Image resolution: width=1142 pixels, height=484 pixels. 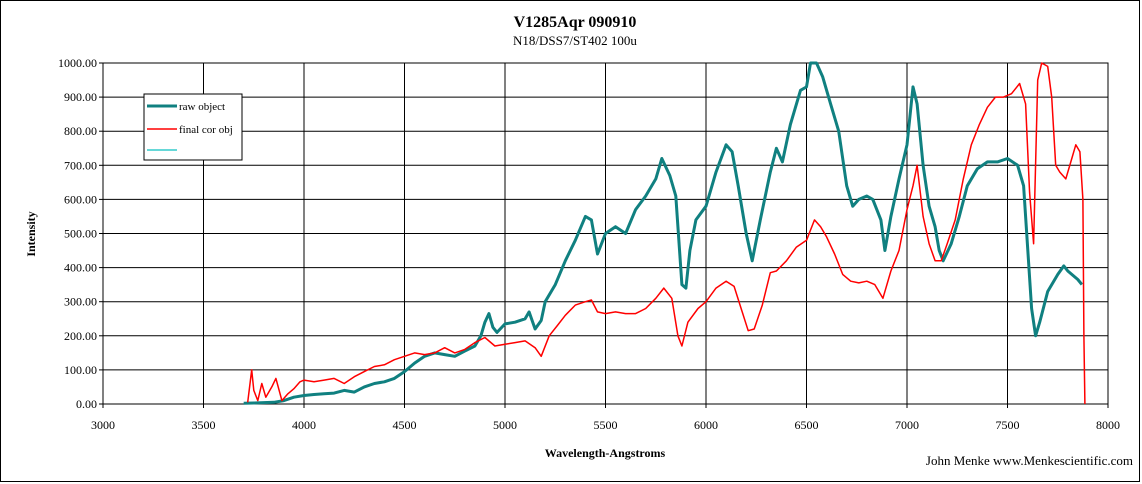 What do you see at coordinates (86, 404) in the screenshot?
I see `y-tick-label: 0.00` at bounding box center [86, 404].